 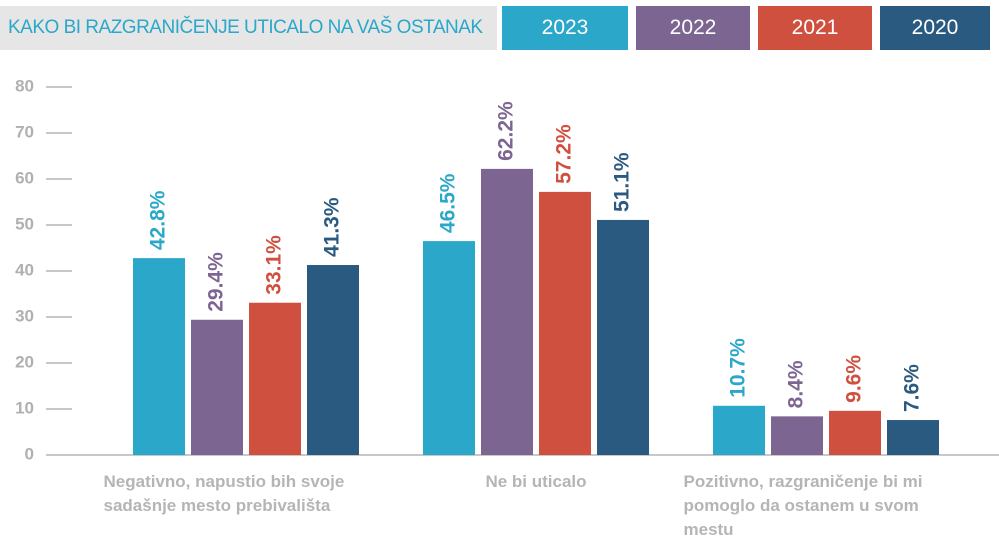 What do you see at coordinates (24, 177) in the screenshot?
I see `y-tick-label: 60` at bounding box center [24, 177].